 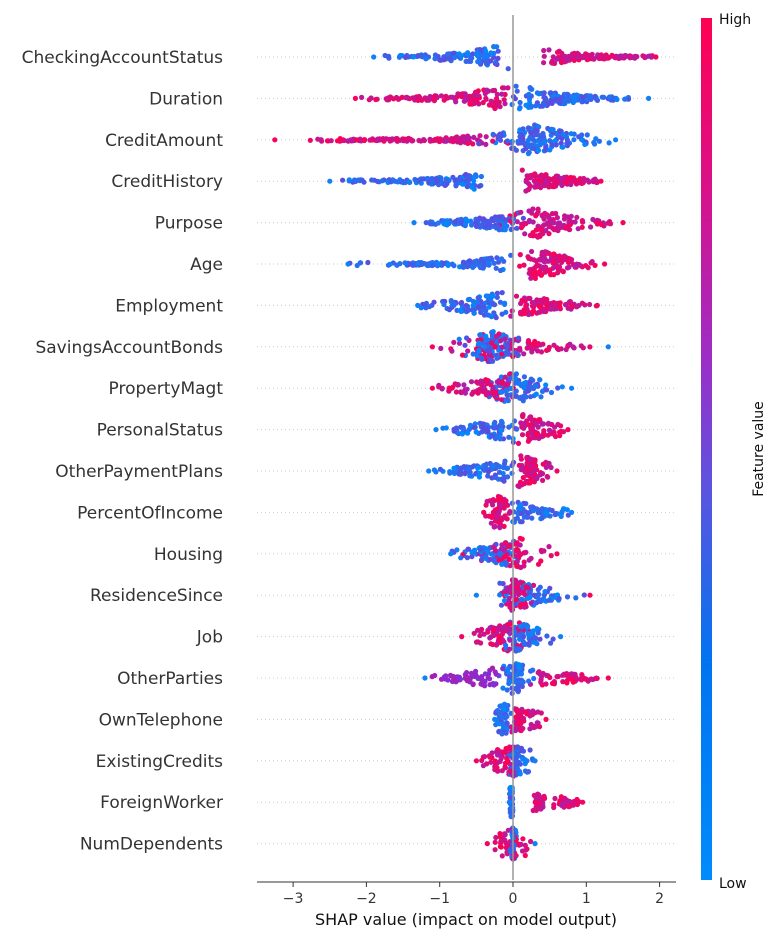 What do you see at coordinates (466, 919) in the screenshot?
I see `x-axis-title: SHAP value (impact on model output)` at bounding box center [466, 919].